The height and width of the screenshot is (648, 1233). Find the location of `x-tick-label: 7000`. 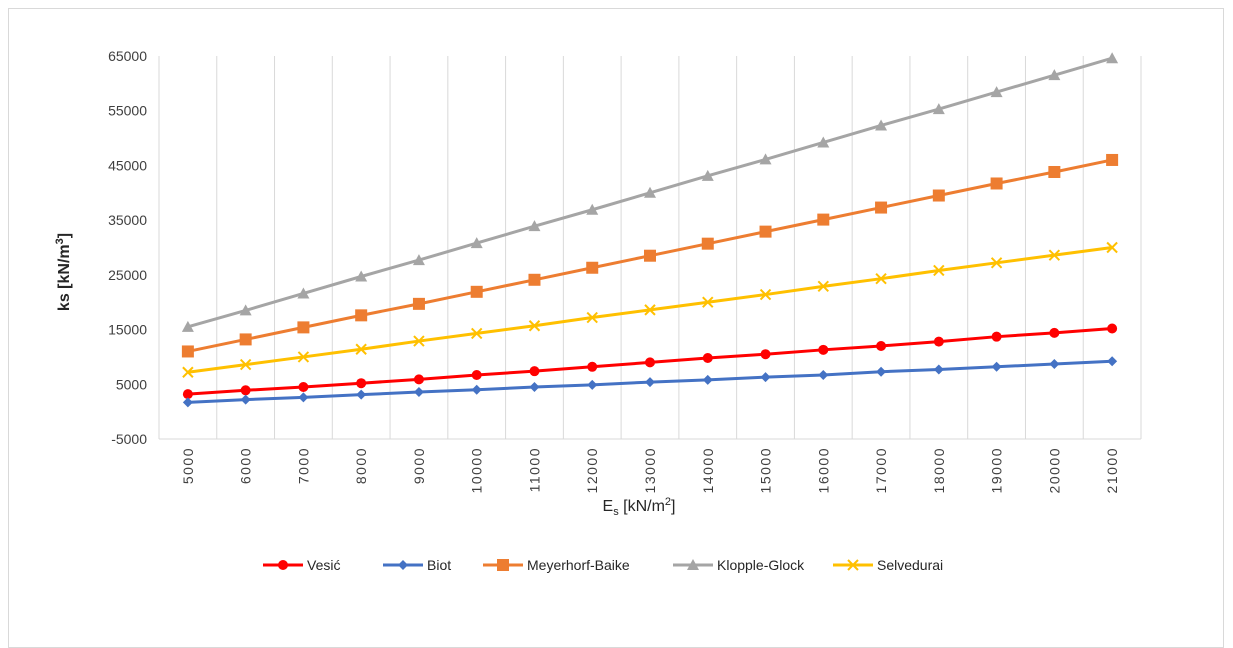

x-tick-label: 7000 is located at coordinates (303, 465).